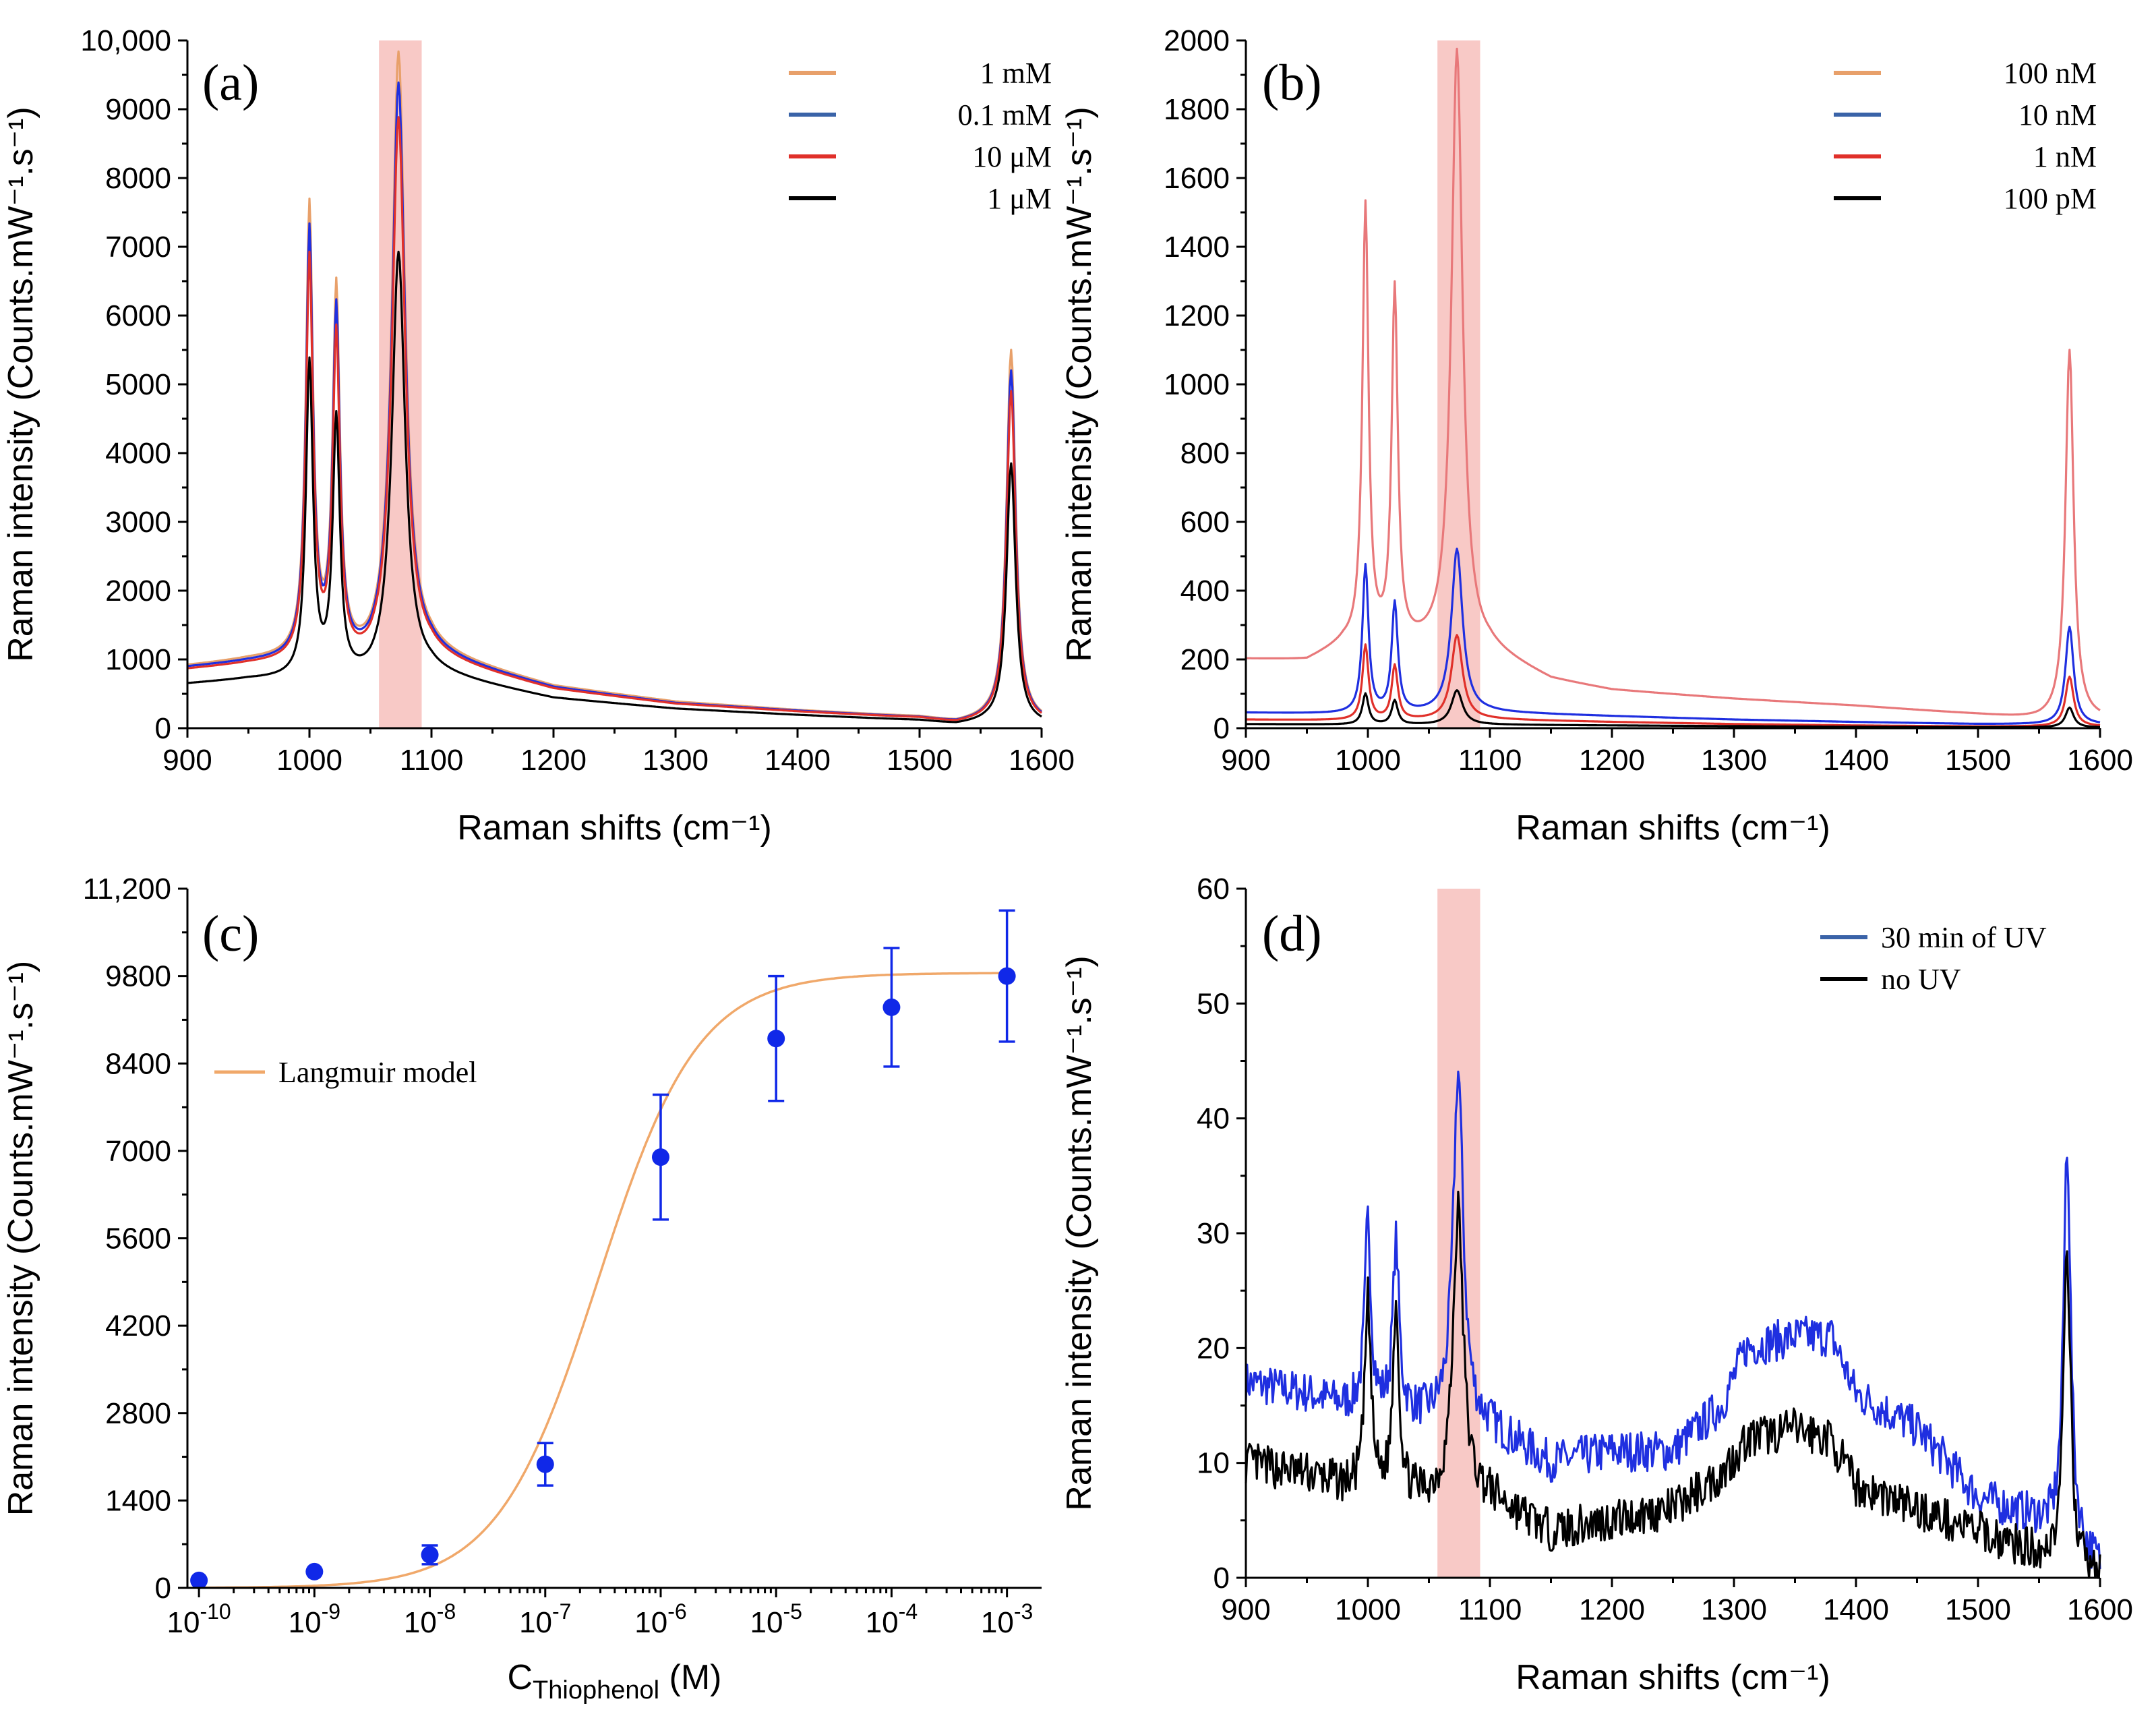 The image size is (2156, 1716). What do you see at coordinates (1213, 1234) in the screenshot?
I see `y-tick-label: 30` at bounding box center [1213, 1234].